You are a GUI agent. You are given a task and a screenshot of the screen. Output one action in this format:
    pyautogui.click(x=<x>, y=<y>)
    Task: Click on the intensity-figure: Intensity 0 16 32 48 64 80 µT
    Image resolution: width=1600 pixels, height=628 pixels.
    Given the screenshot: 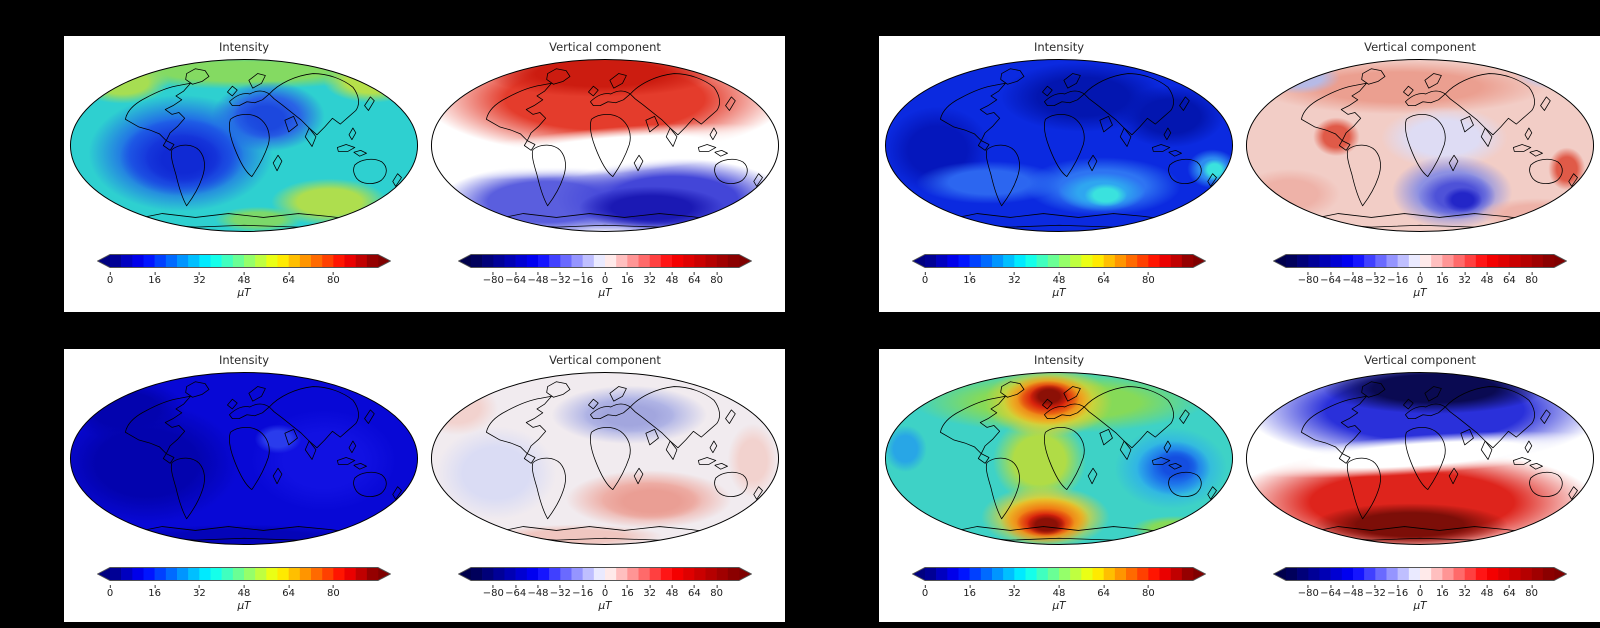 What is the action you would take?
    pyautogui.click(x=244, y=174)
    